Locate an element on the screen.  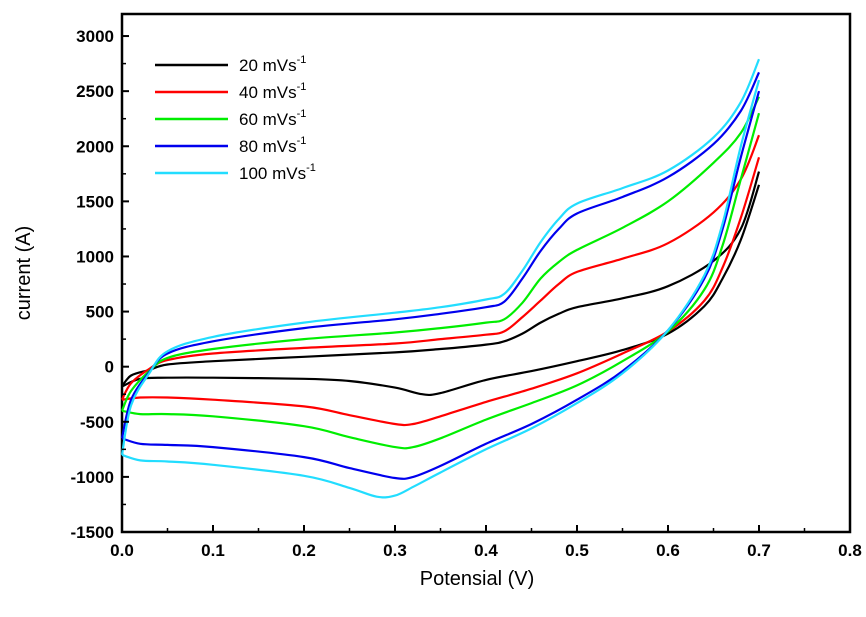
x-tick-label: 0.5 is located at coordinates (577, 550).